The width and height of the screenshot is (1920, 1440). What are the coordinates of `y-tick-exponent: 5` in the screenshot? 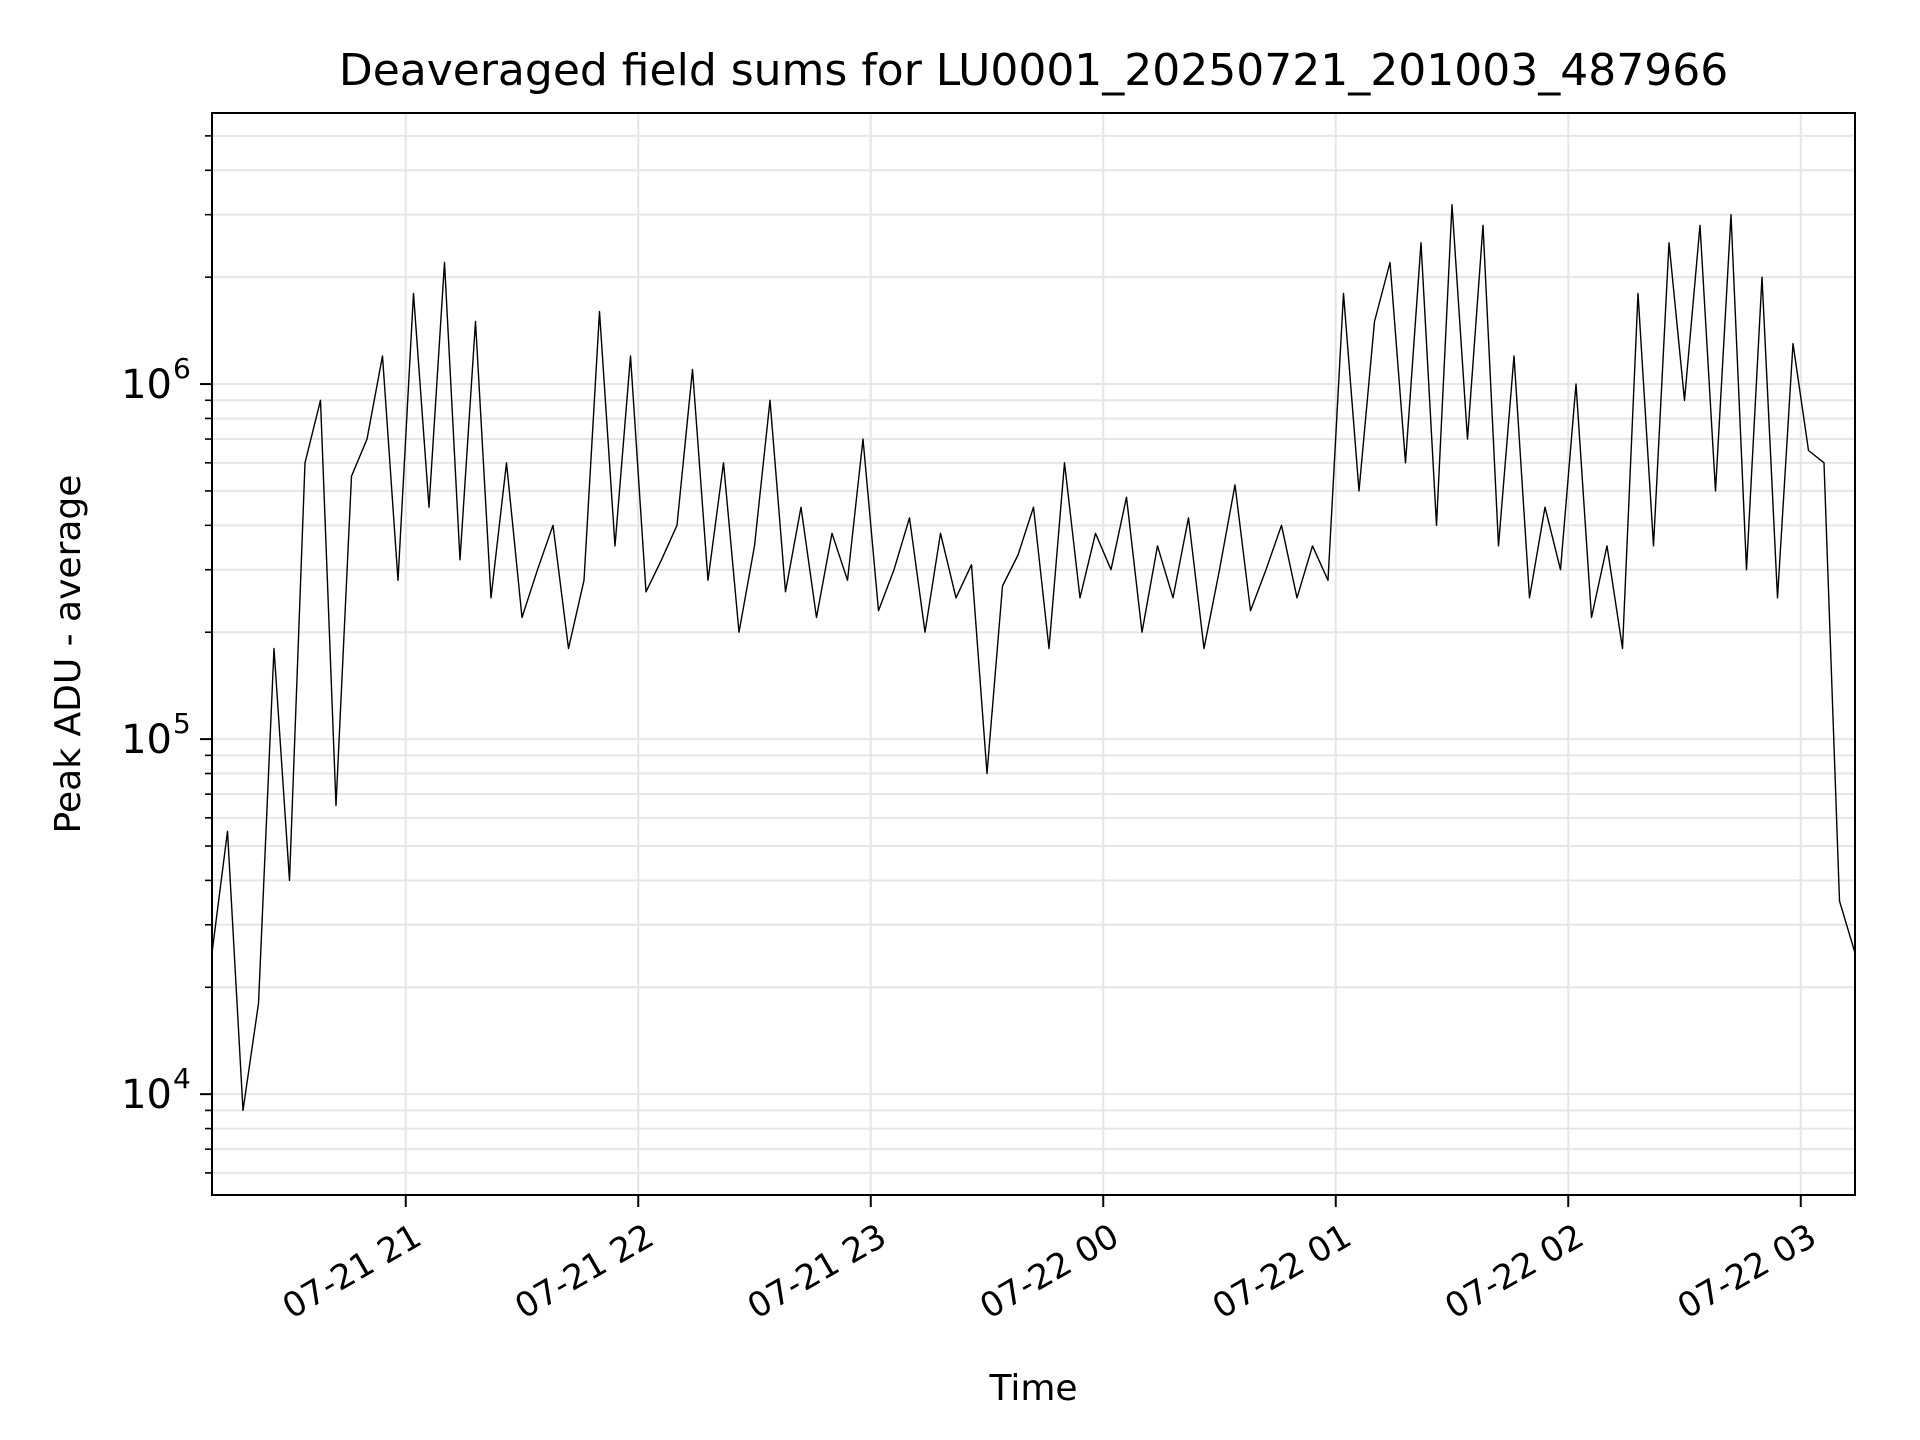 It's located at (182, 723).